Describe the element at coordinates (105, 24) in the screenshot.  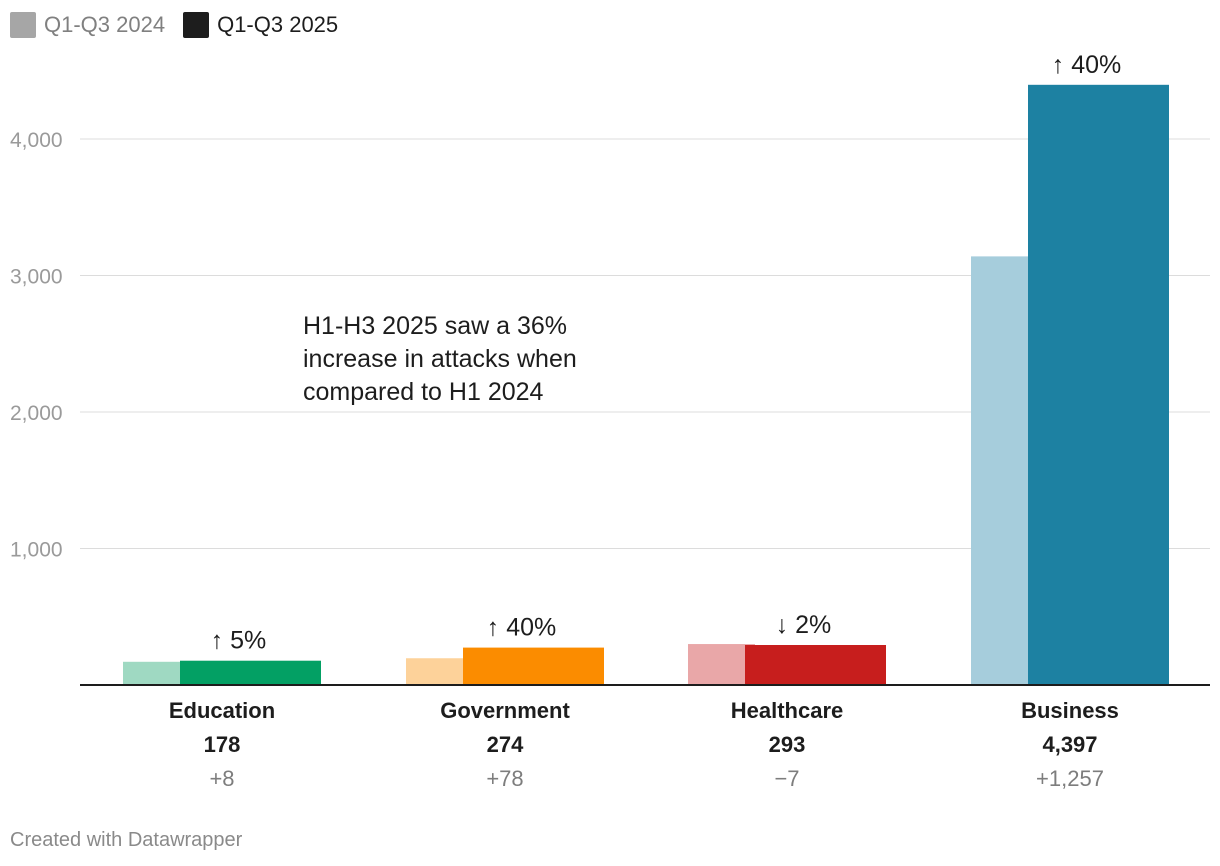
I see `legend-label-2024: Q1-Q3 2024` at that location.